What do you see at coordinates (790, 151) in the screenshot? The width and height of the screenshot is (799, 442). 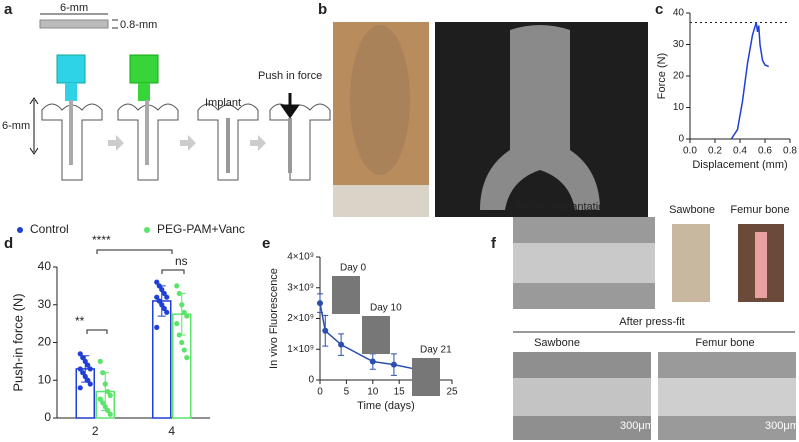 I see `x-tick-label: 0.8` at bounding box center [790, 151].